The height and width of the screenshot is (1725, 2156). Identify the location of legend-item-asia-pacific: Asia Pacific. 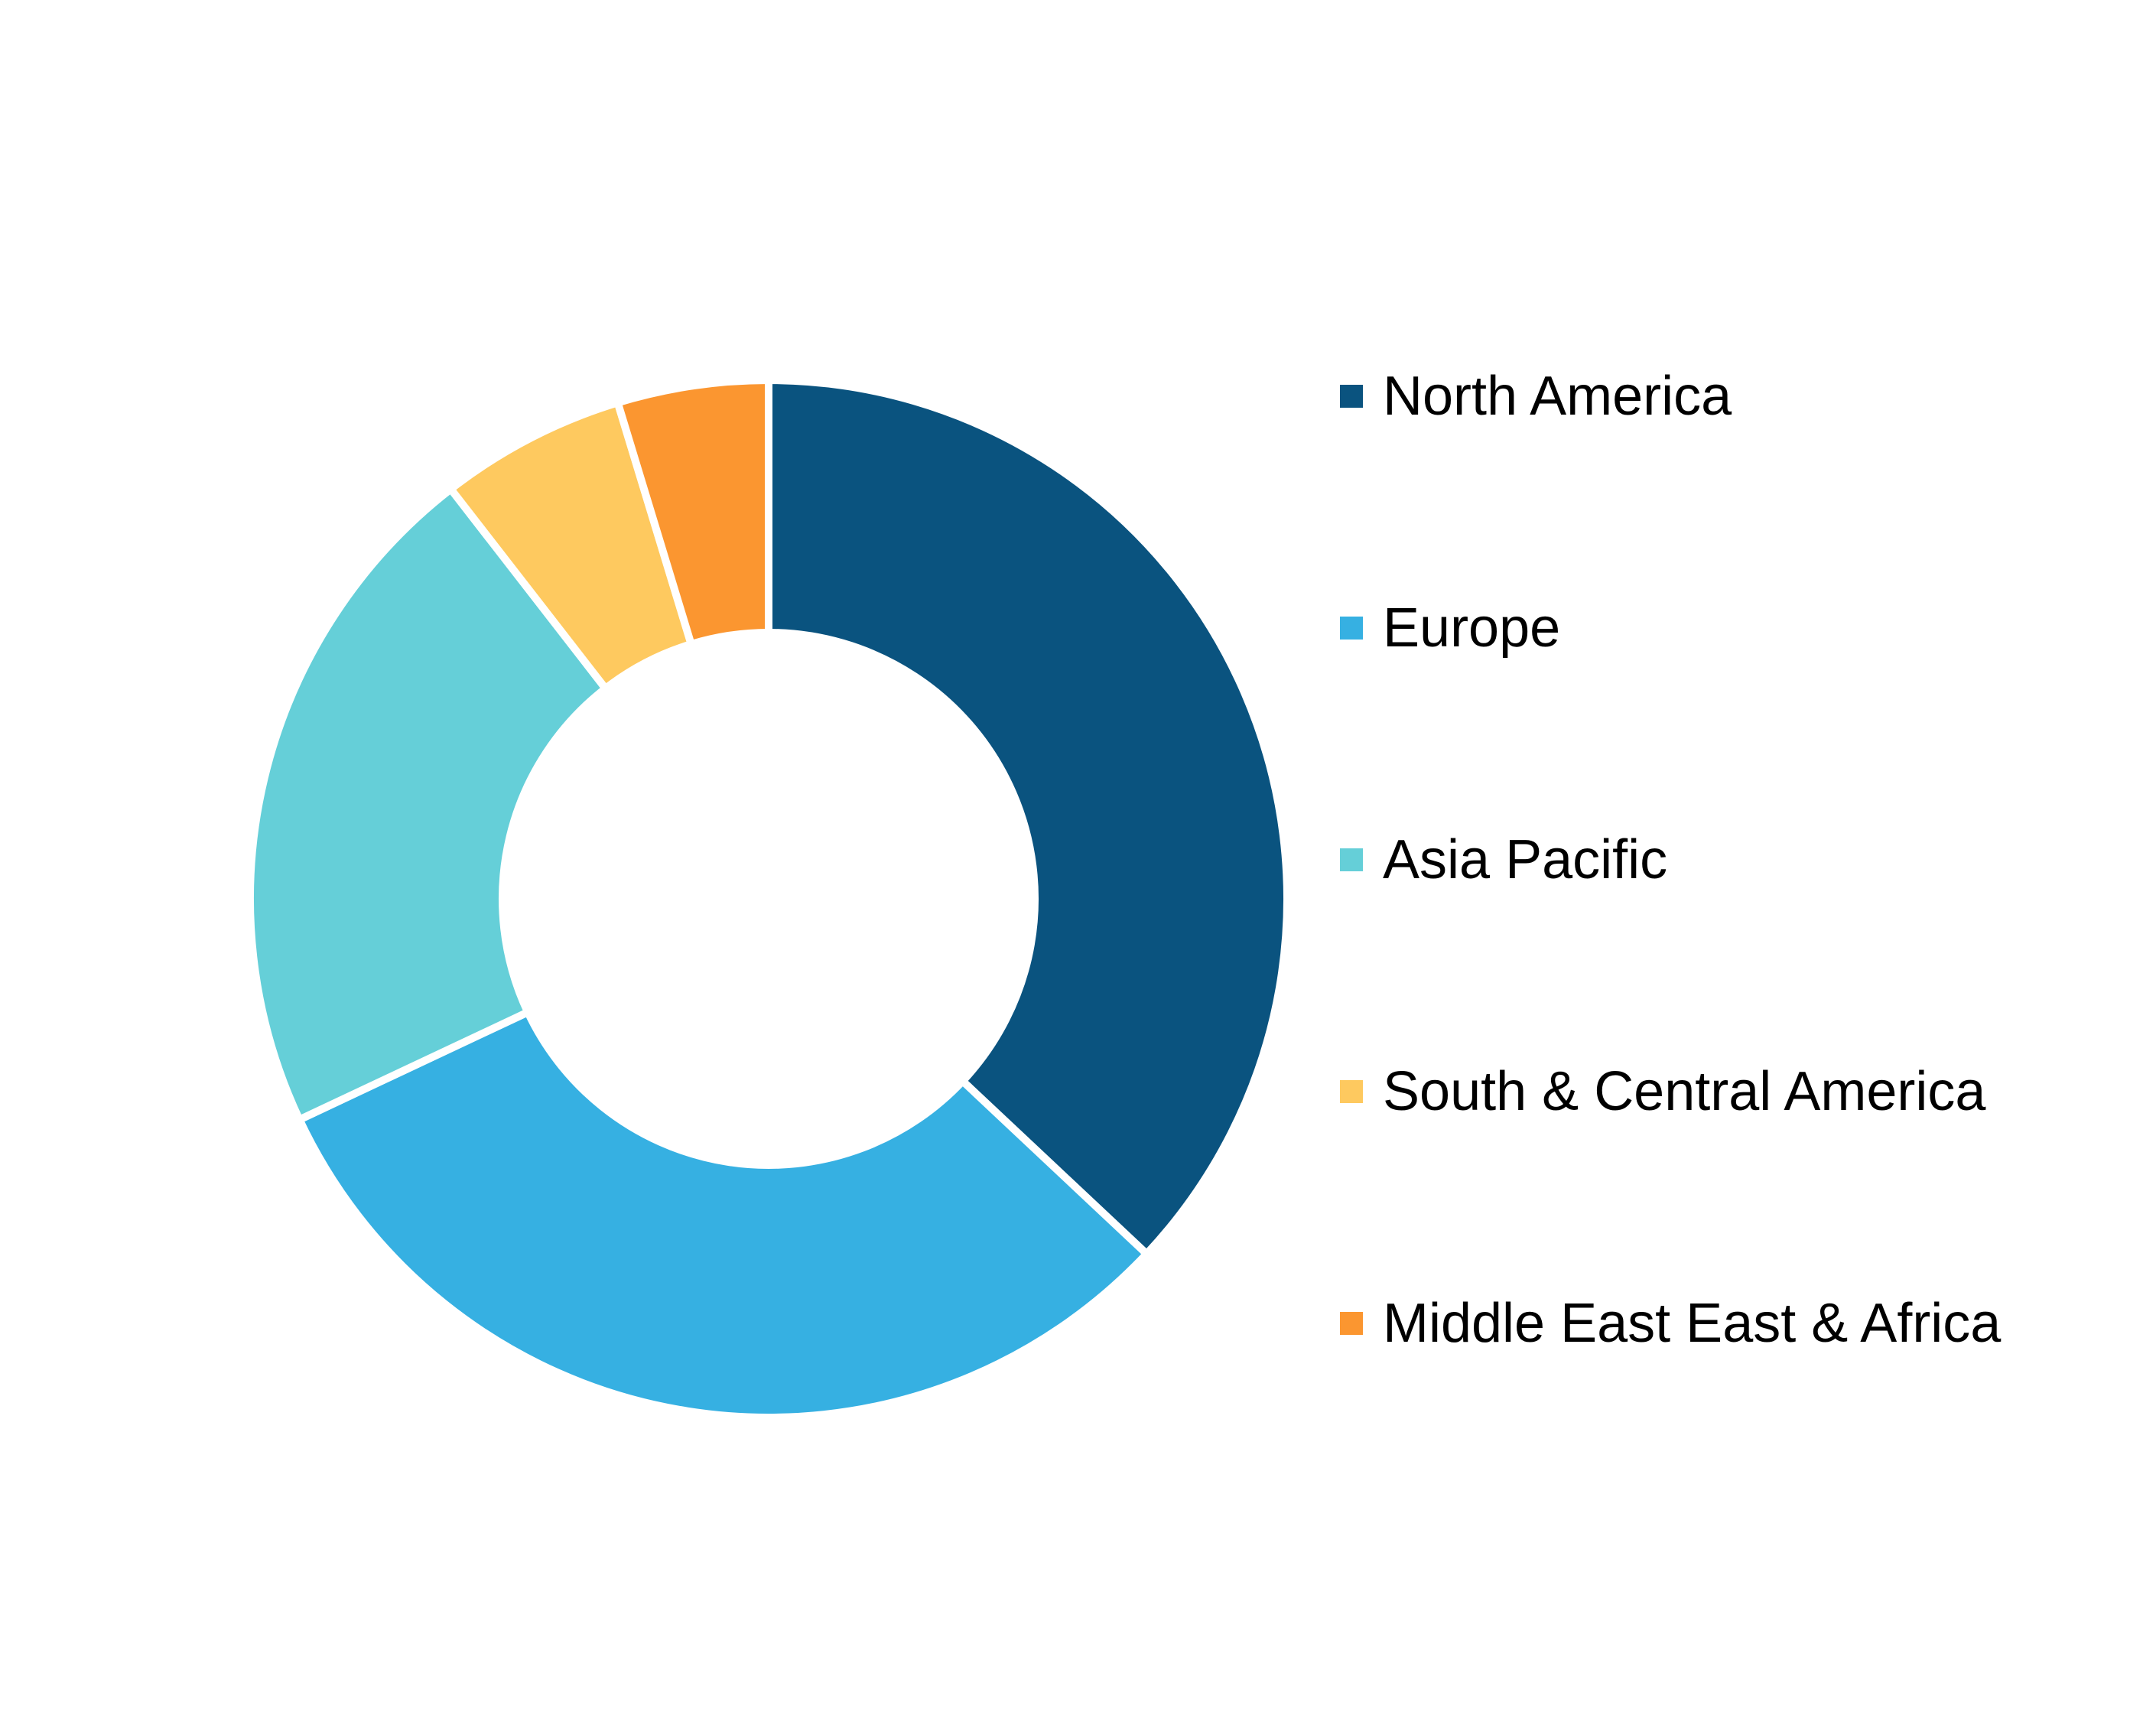
(1737, 860).